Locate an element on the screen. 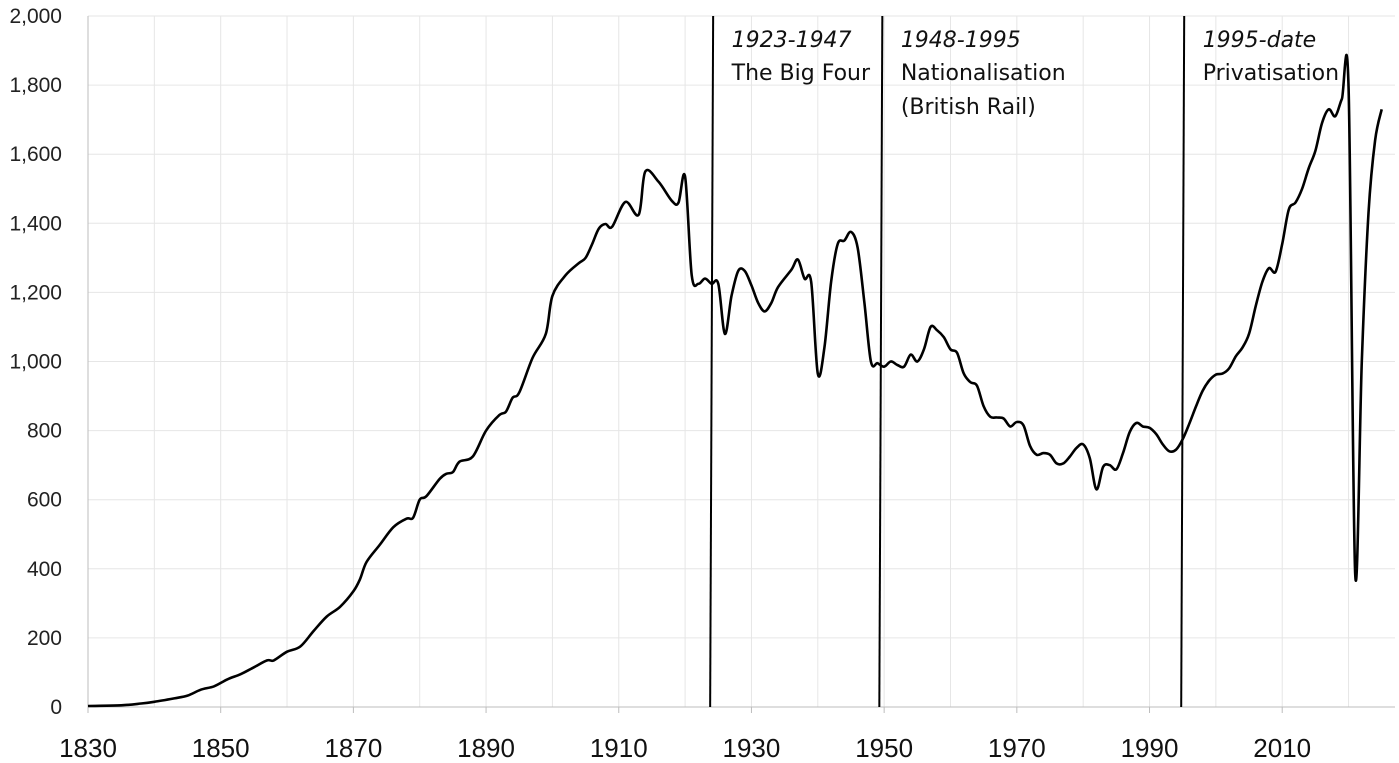 The image size is (1399, 763). y-tick-label: 800 is located at coordinates (44, 431).